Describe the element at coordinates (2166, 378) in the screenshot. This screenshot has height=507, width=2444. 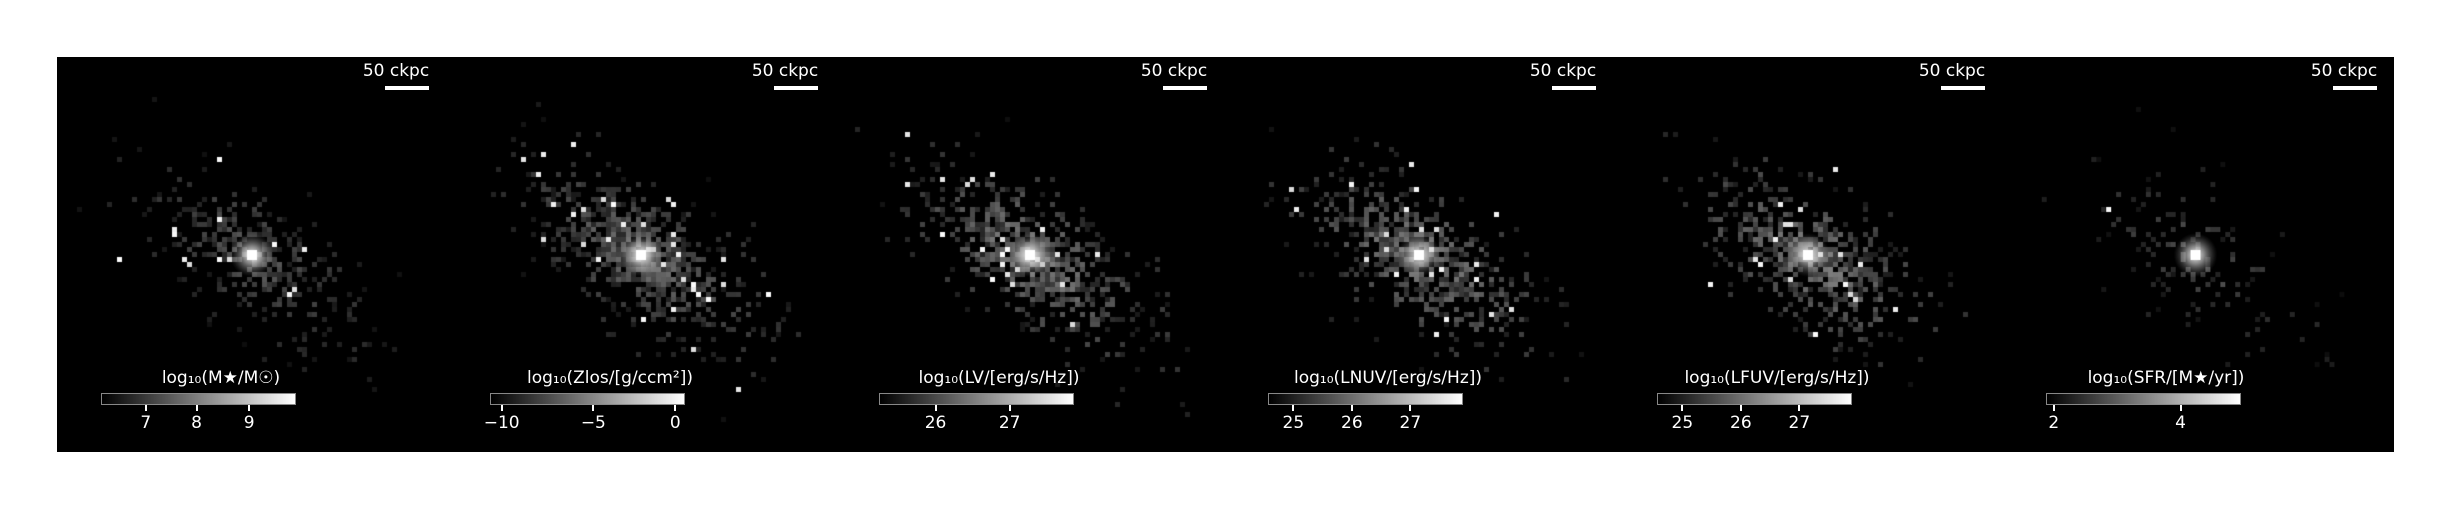
I see `colorbar-label: log₁₀(SFR/[M★/yr])` at that location.